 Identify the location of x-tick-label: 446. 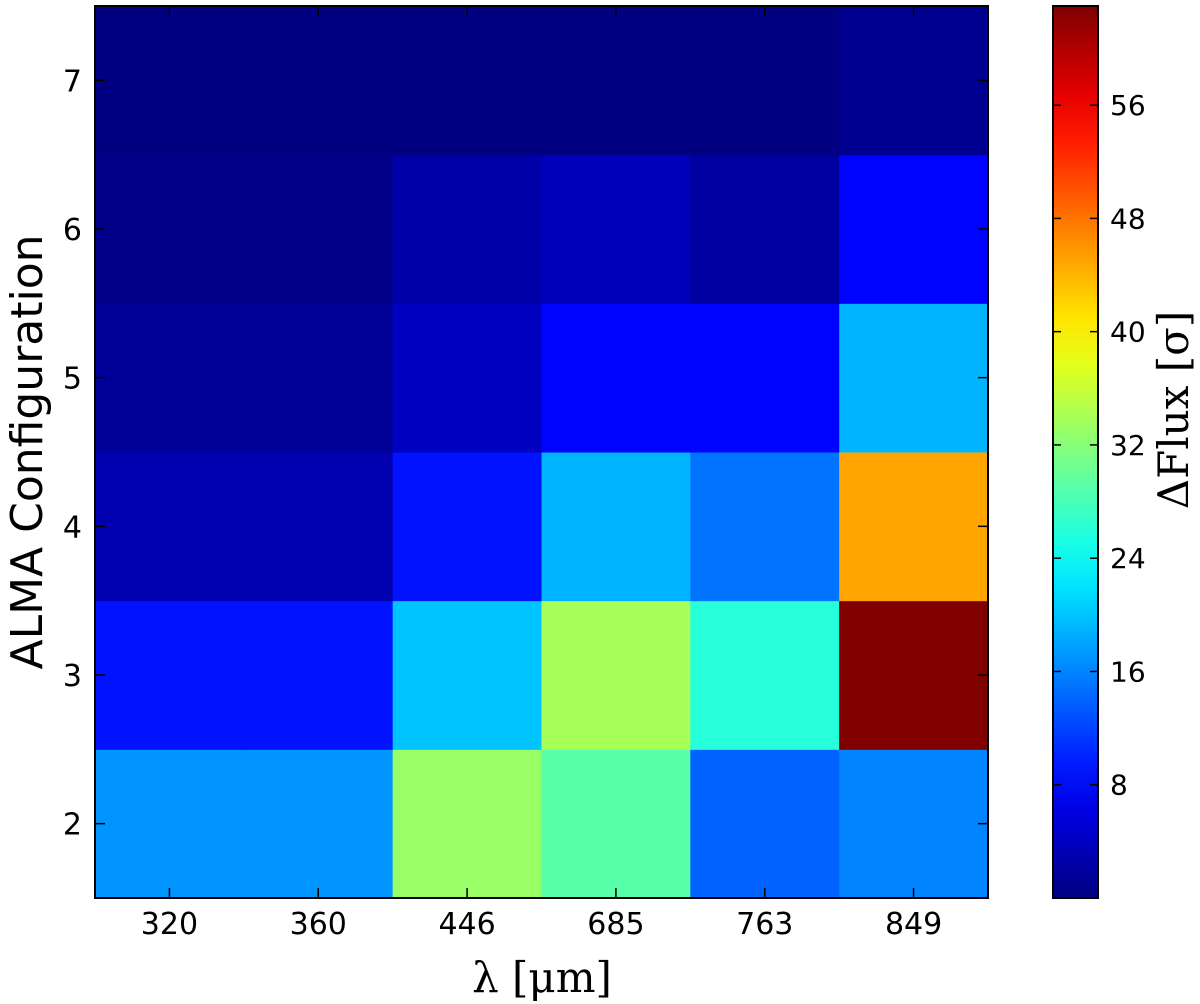
(466, 924).